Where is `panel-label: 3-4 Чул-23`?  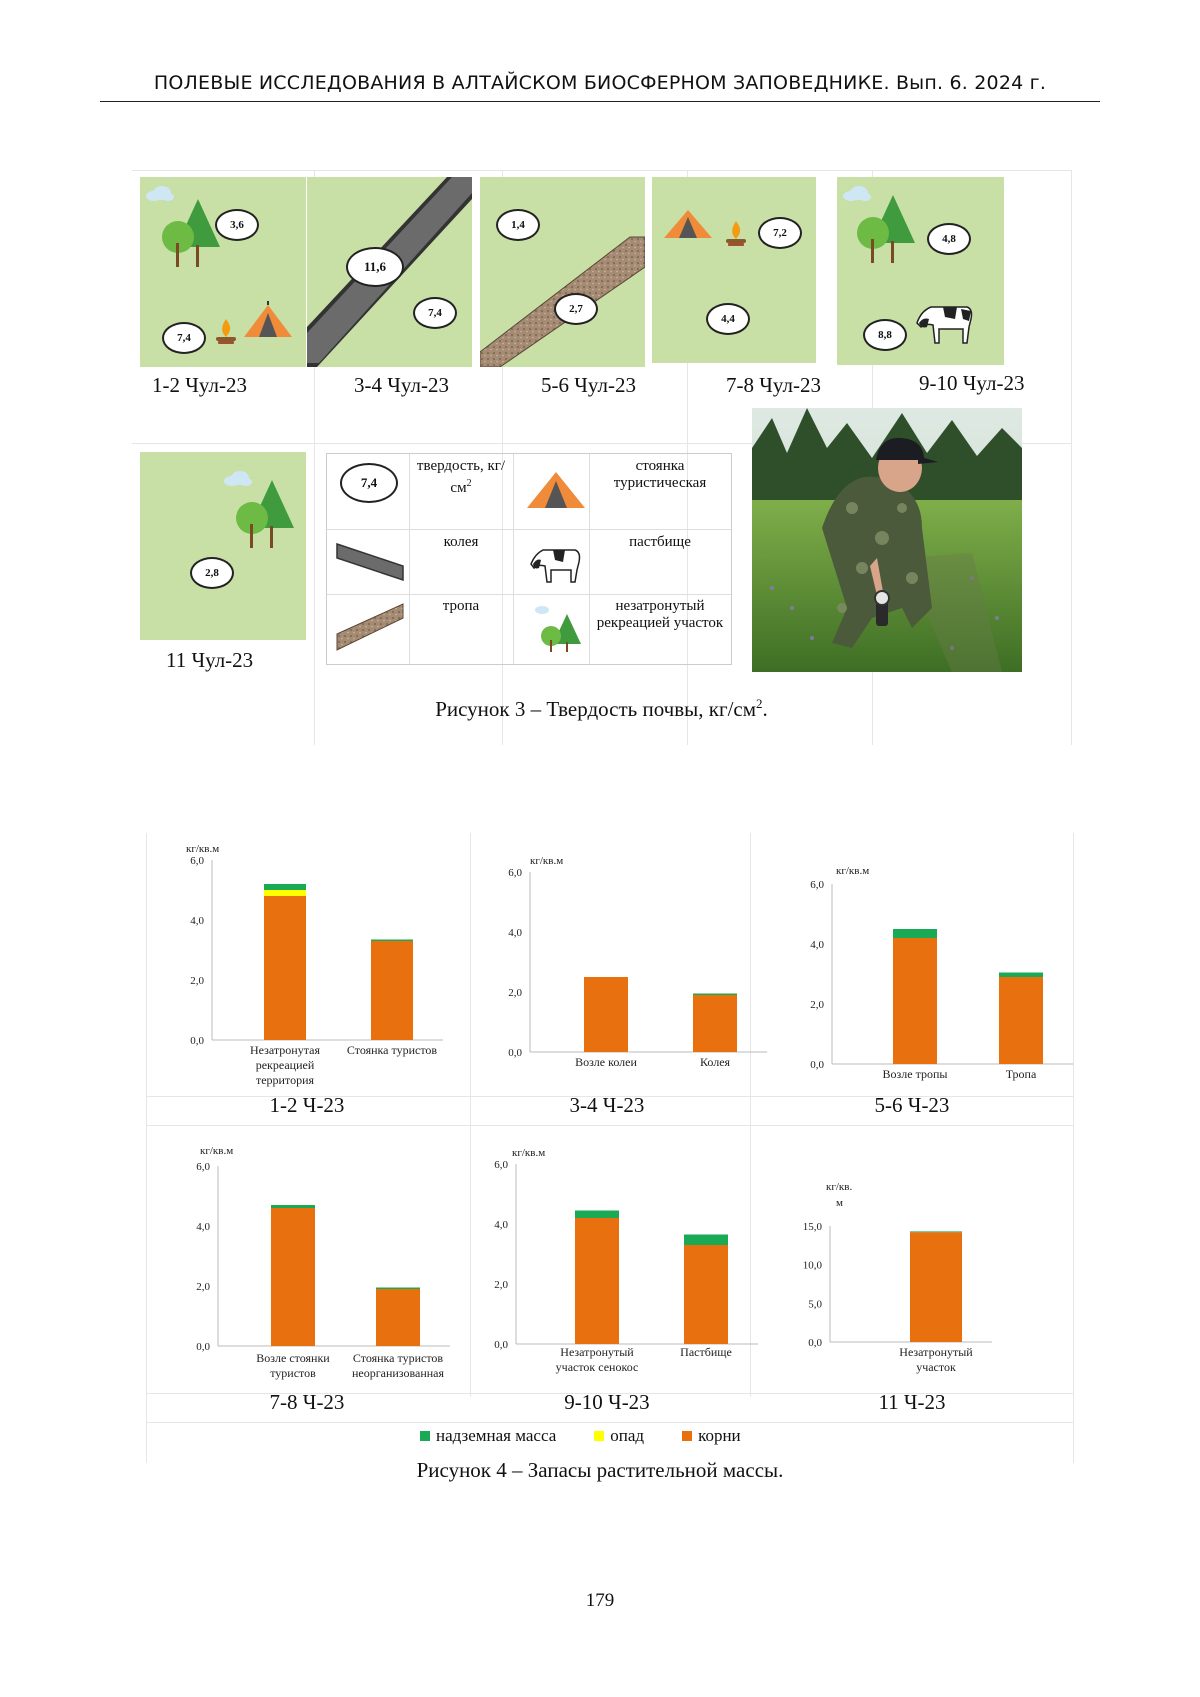
panel-label: 3-4 Чул-23 is located at coordinates (401, 385).